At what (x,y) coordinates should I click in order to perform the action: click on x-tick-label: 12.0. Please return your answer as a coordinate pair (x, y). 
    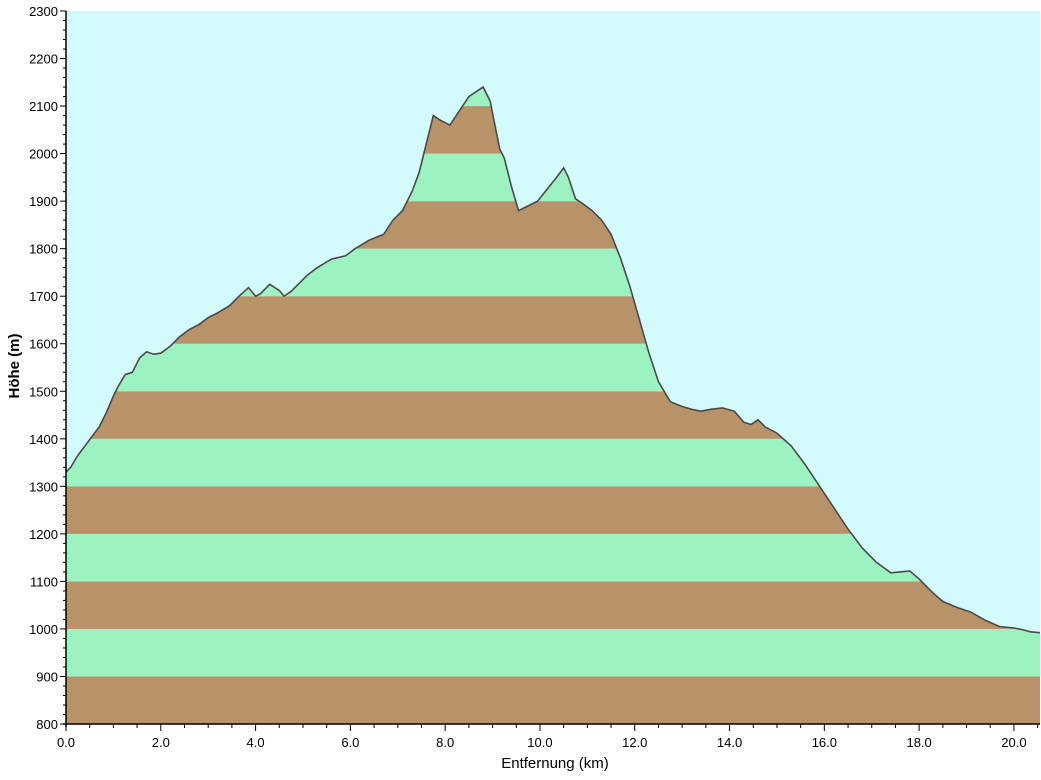
    Looking at the image, I should click on (634, 742).